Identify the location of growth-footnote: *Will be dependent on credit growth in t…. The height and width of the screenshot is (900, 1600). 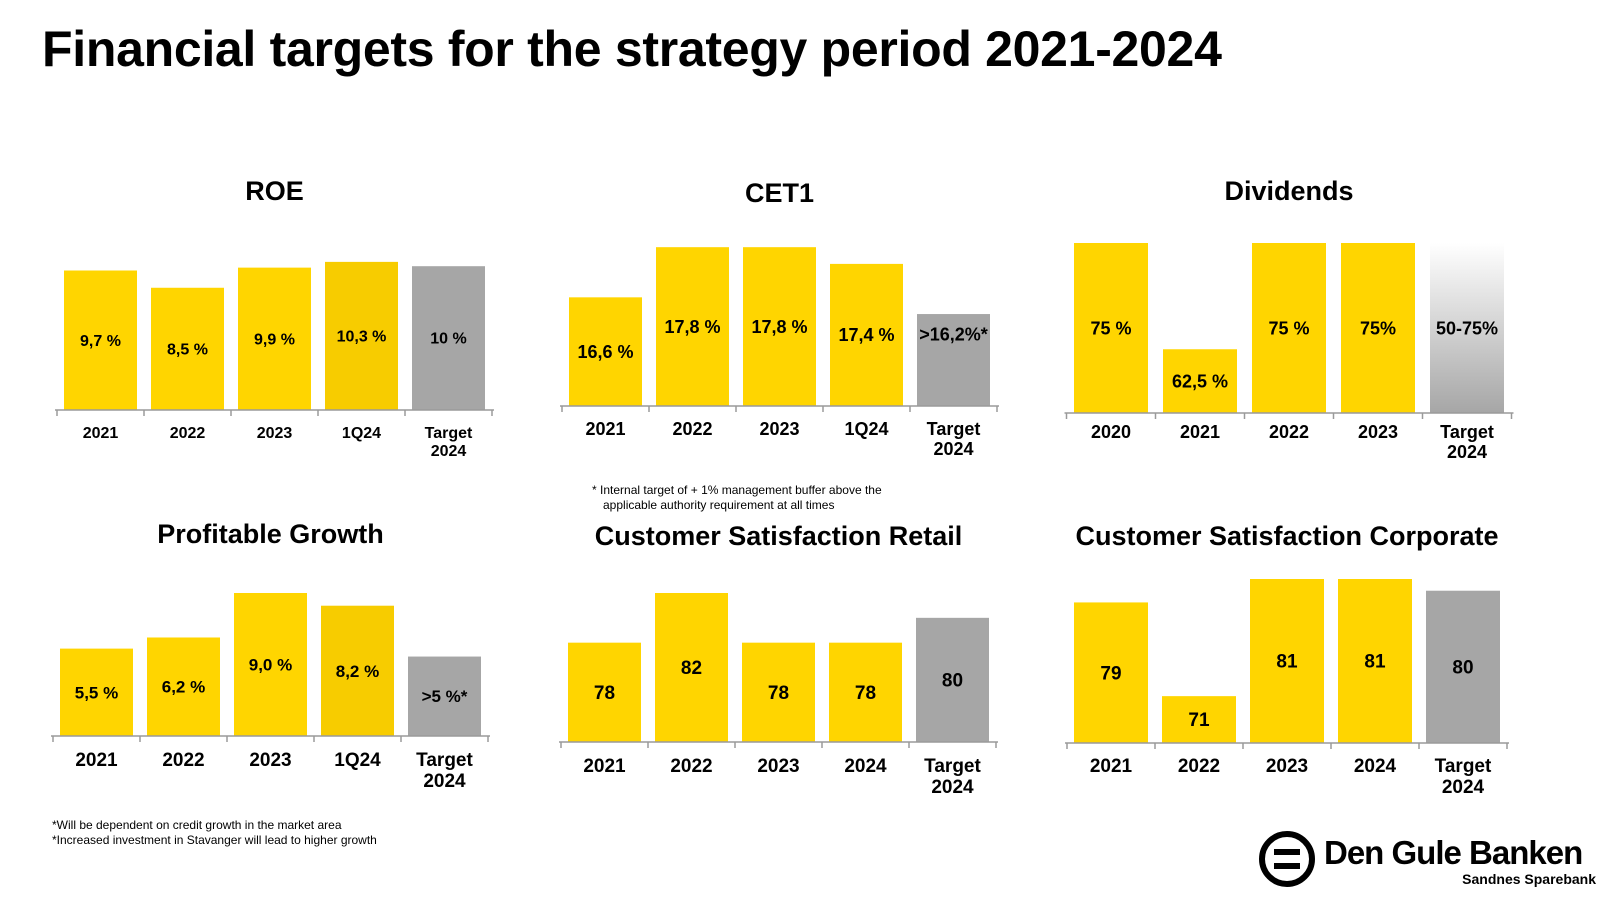
(214, 833).